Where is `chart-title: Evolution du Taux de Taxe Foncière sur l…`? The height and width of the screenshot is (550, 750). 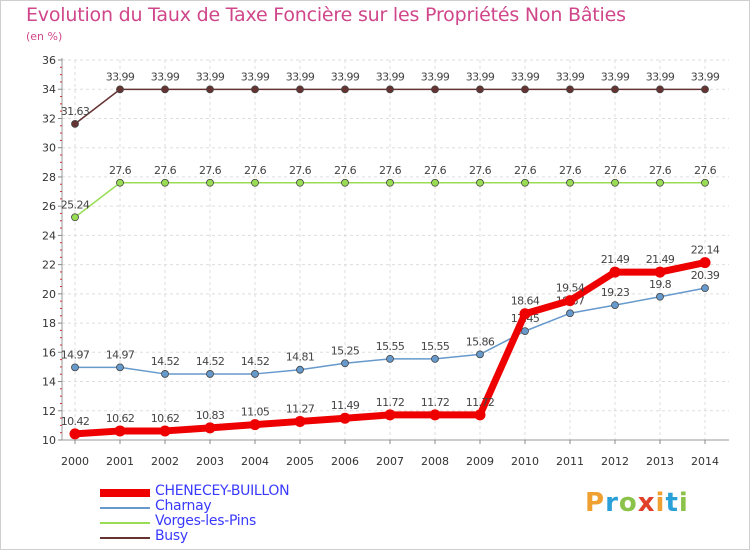
chart-title: Evolution du Taux de Taxe Foncière sur l… is located at coordinates (326, 15).